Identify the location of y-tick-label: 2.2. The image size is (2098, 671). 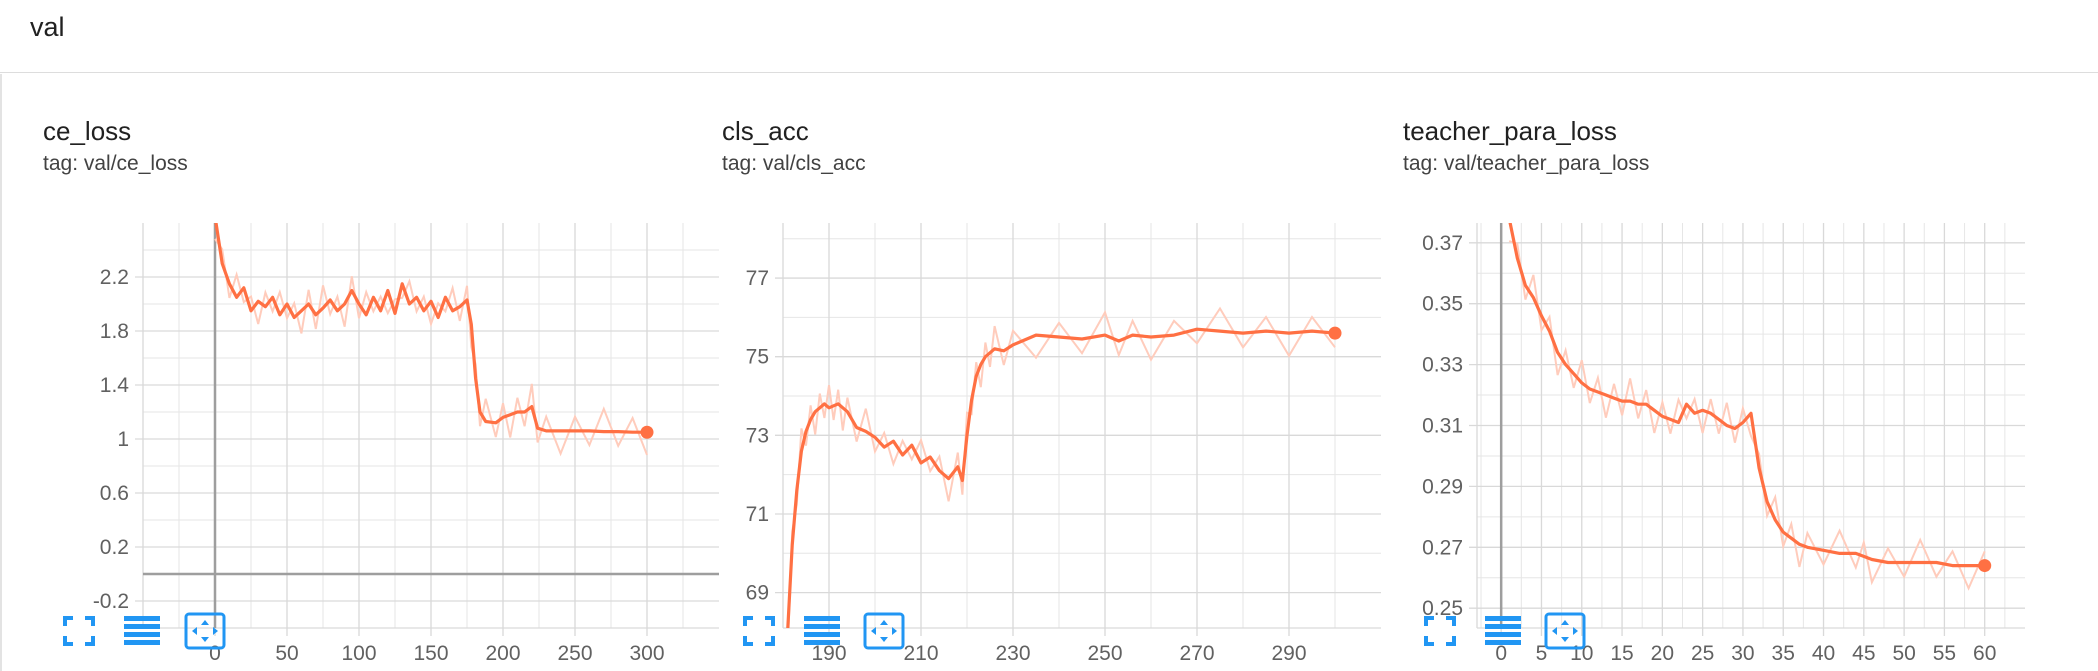
(114, 277).